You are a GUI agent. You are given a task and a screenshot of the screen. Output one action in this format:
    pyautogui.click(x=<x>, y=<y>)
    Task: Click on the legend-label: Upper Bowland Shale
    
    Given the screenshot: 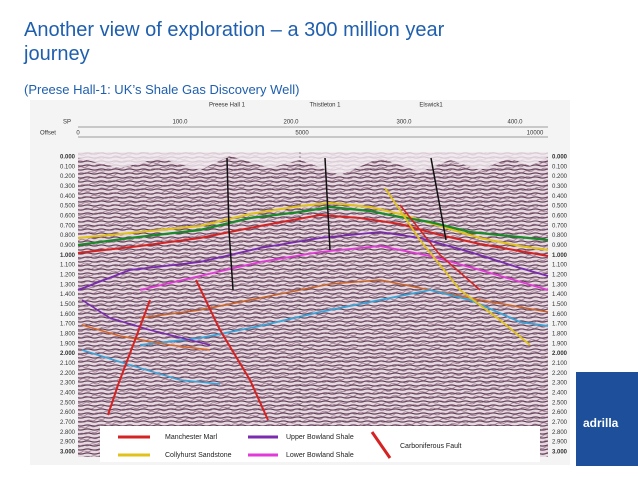 What is the action you would take?
    pyautogui.click(x=320, y=437)
    